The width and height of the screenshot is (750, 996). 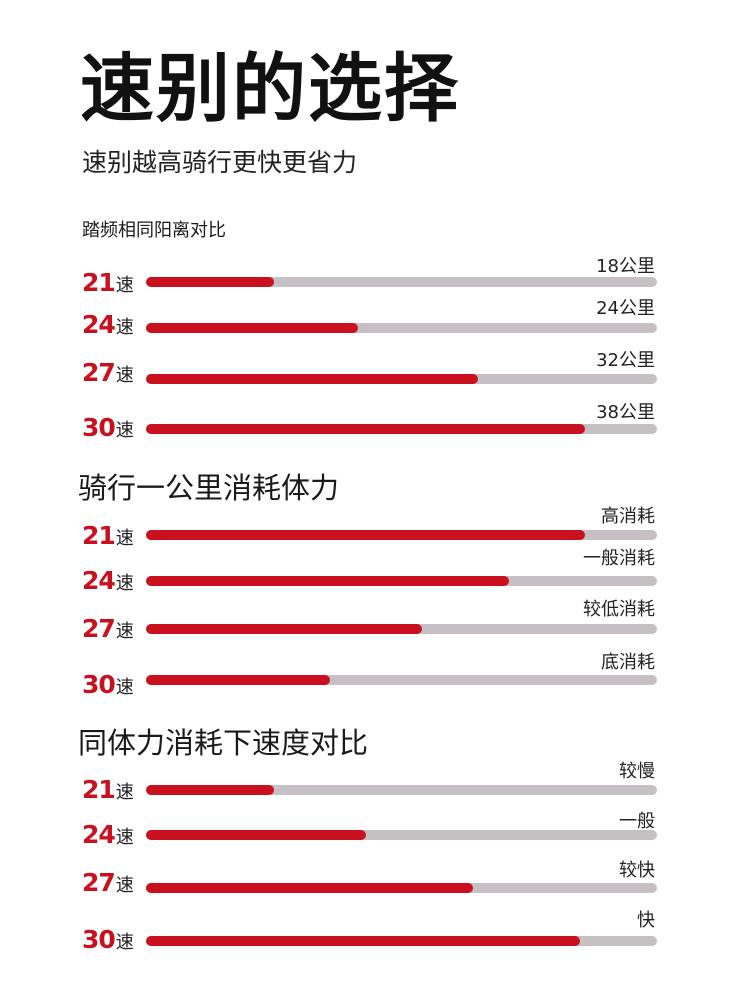 What do you see at coordinates (619, 558) in the screenshot?
I see `energy-value: 一般消耗` at bounding box center [619, 558].